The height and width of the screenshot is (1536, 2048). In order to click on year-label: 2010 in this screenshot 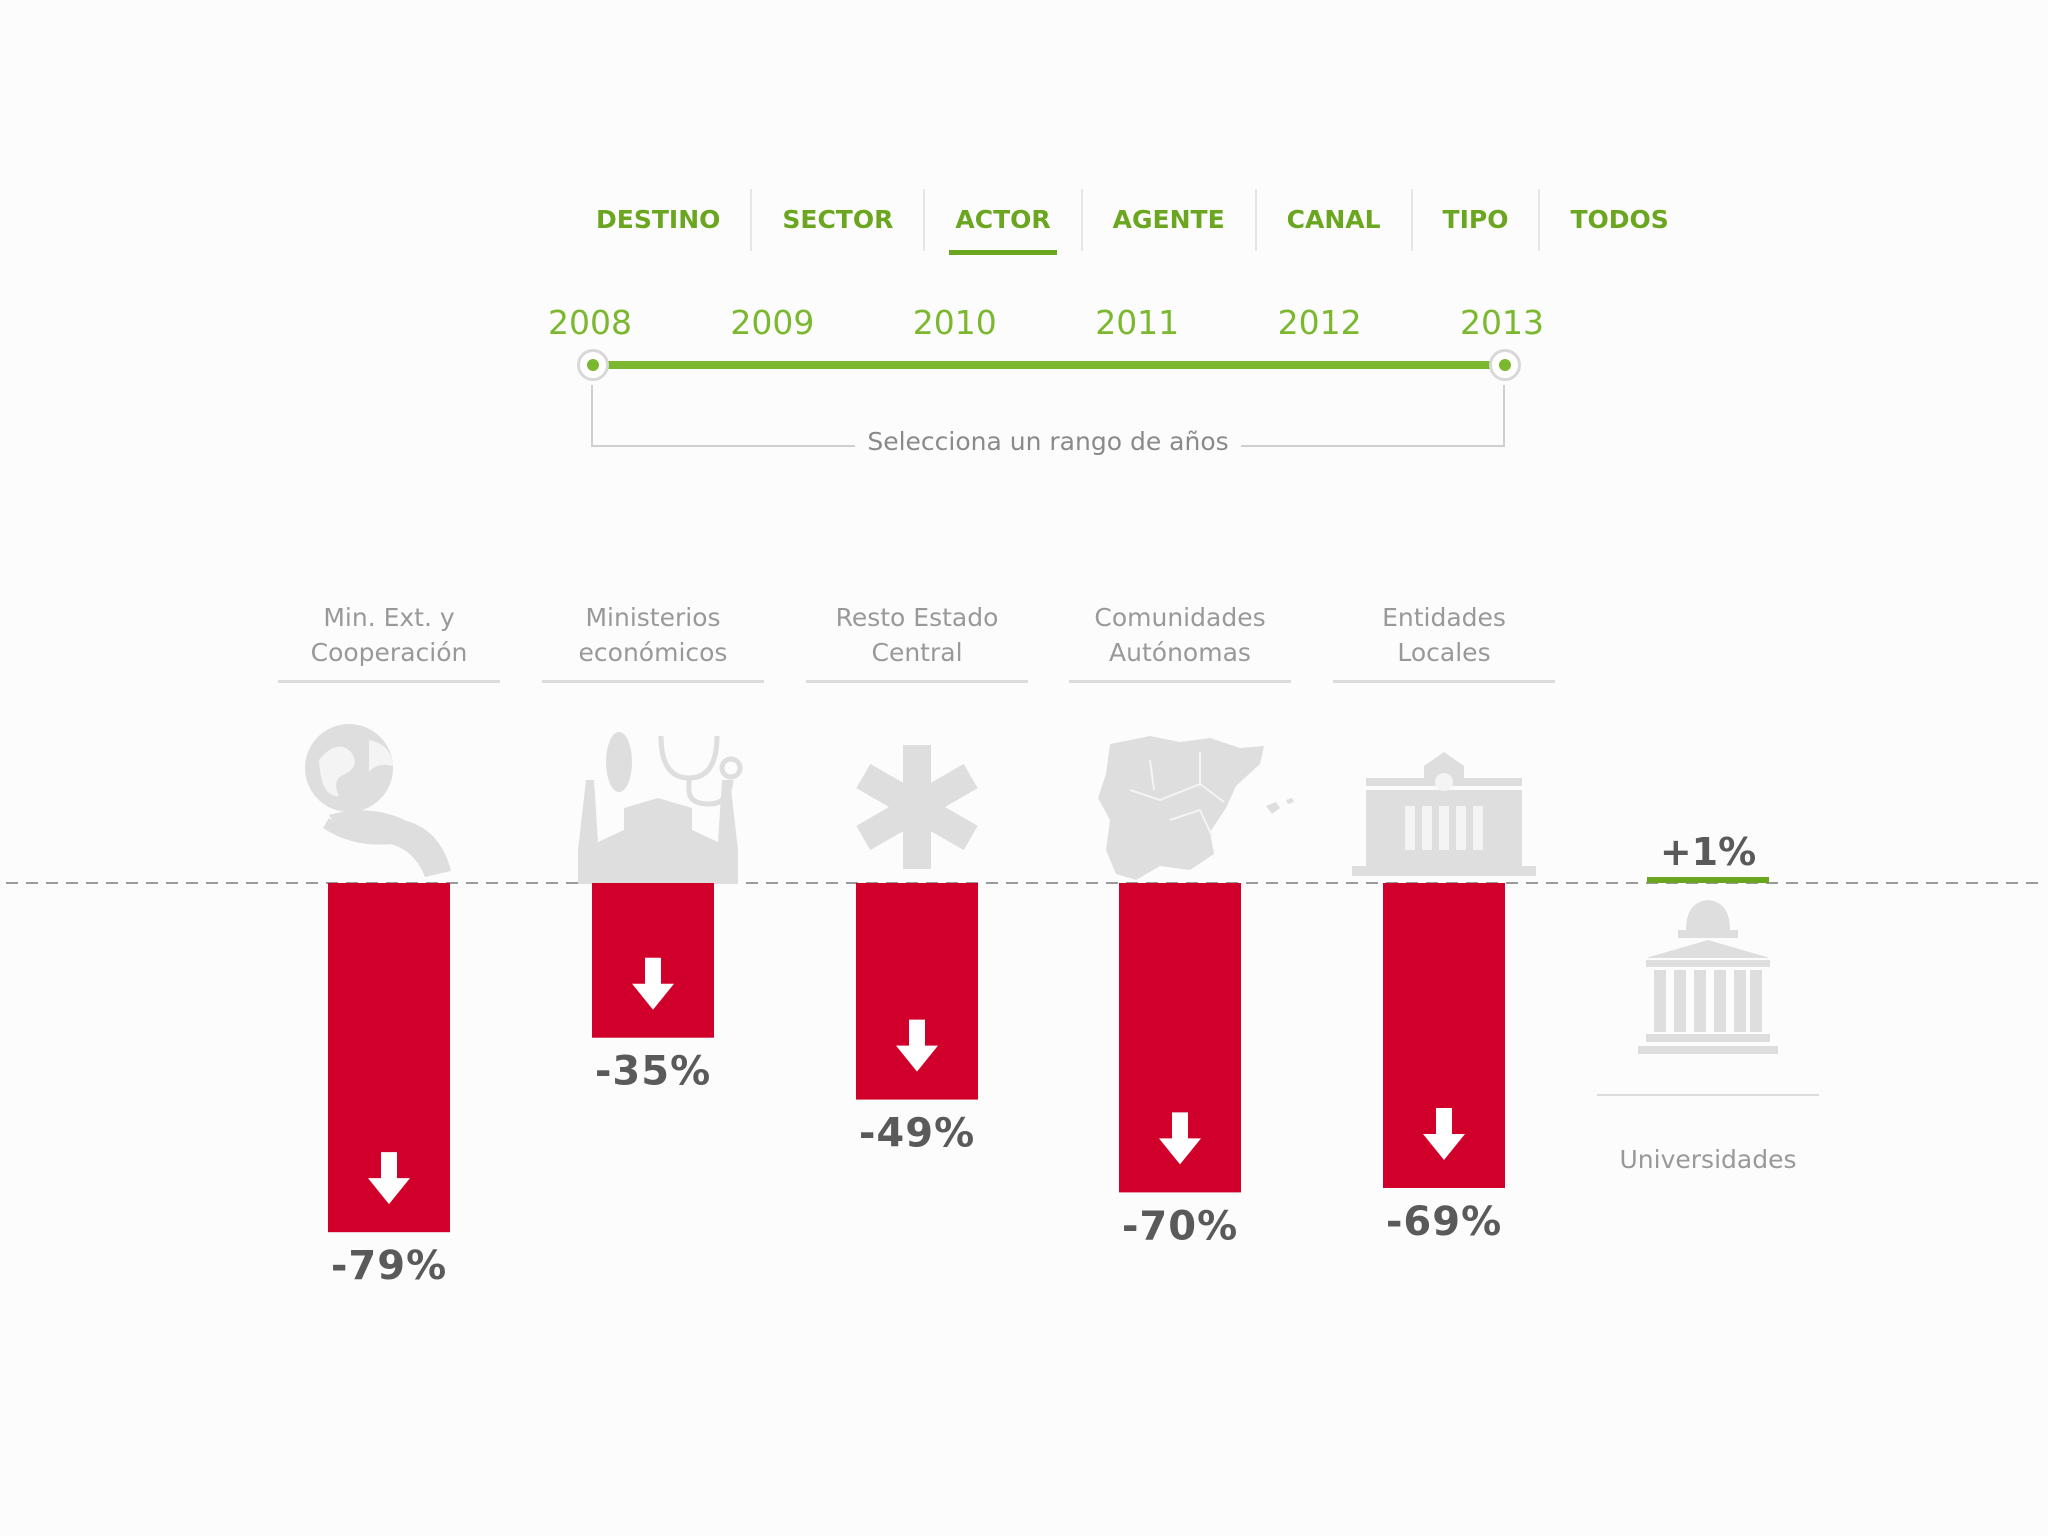, I will do `click(954, 322)`.